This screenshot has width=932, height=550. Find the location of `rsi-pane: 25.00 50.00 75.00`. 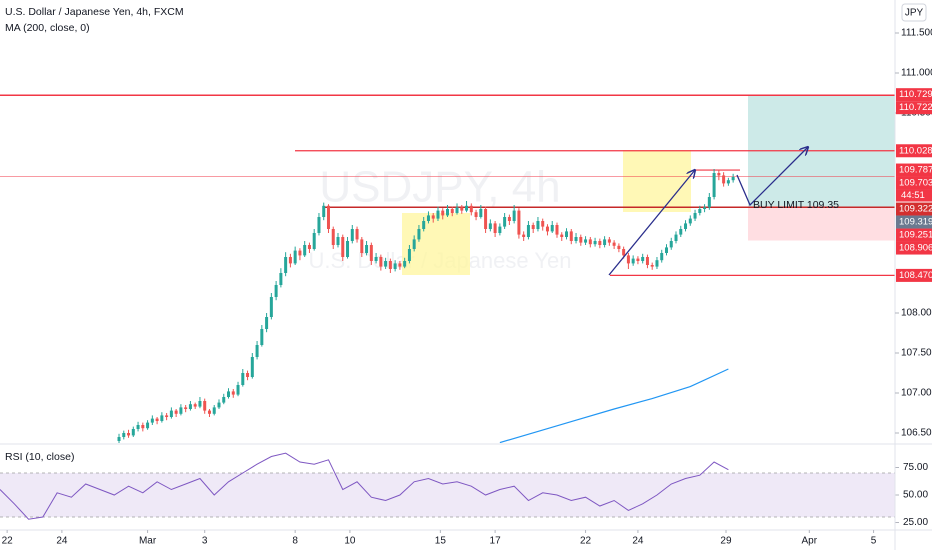

rsi-pane: 25.00 50.00 75.00 is located at coordinates (464, 490).